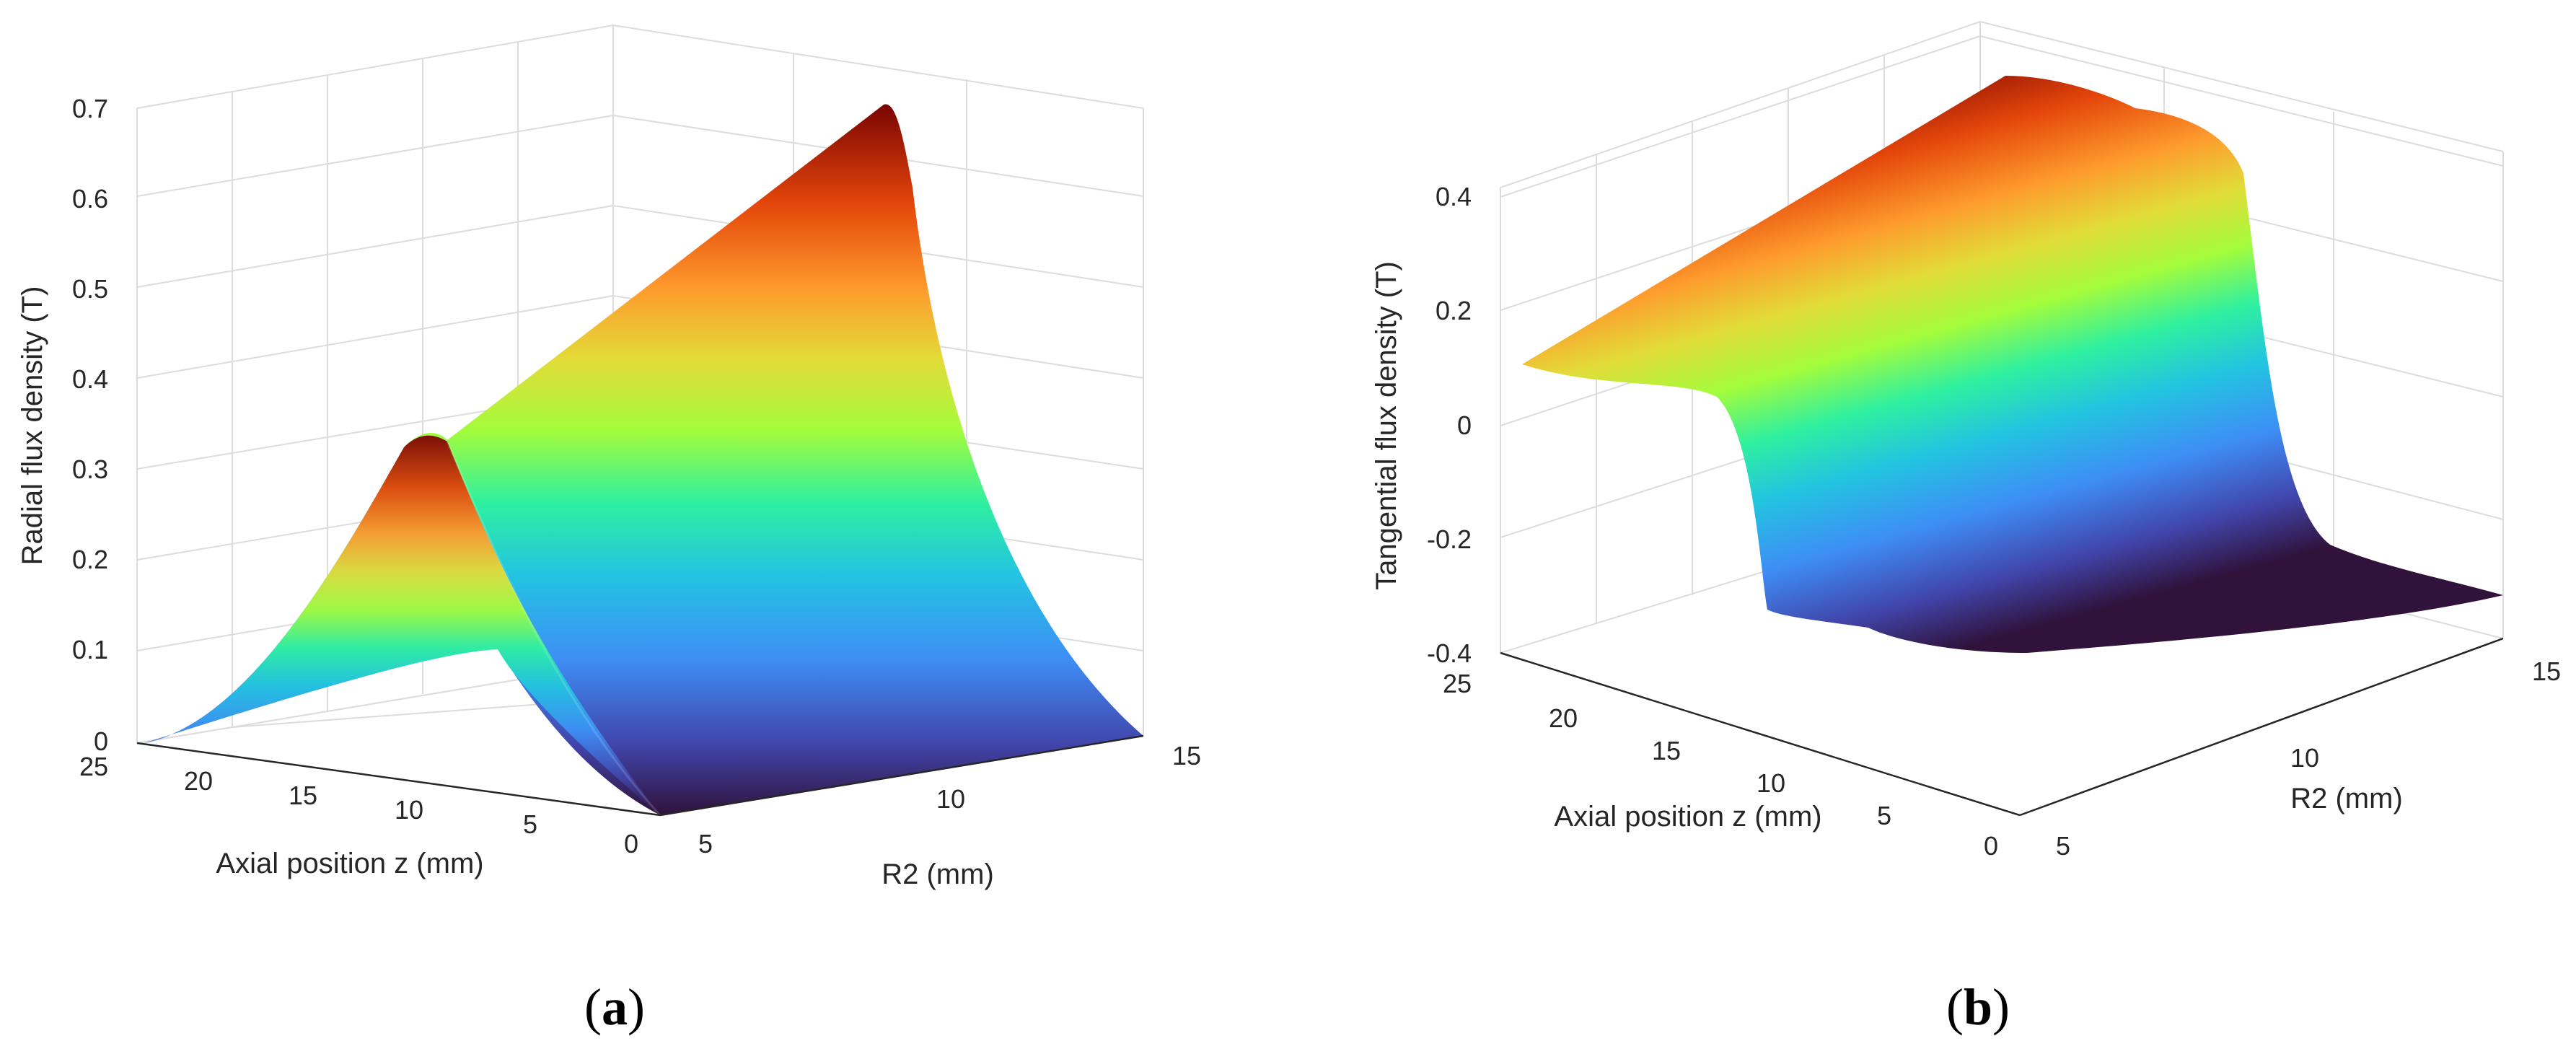 The width and height of the screenshot is (2576, 1054). What do you see at coordinates (614, 1007) in the screenshot?
I see `panel-label-a: (a)` at bounding box center [614, 1007].